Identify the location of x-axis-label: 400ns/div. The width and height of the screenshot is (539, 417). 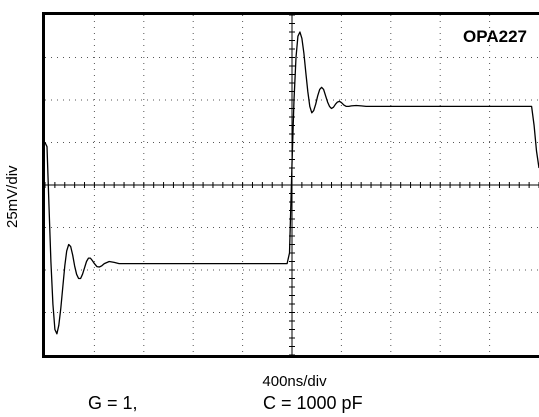
(294, 381).